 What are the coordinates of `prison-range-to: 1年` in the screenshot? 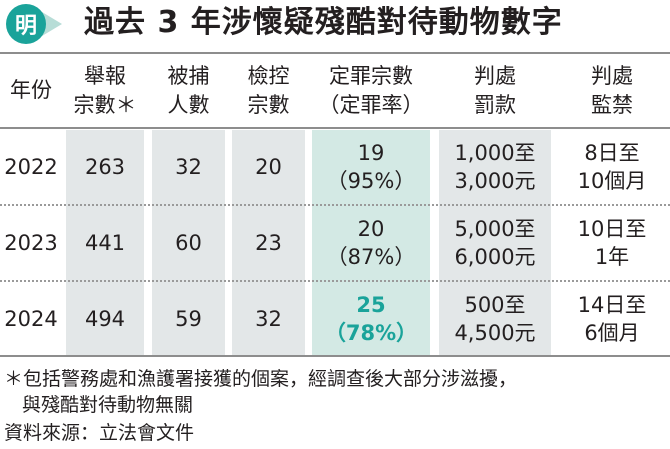 It's located at (612, 257).